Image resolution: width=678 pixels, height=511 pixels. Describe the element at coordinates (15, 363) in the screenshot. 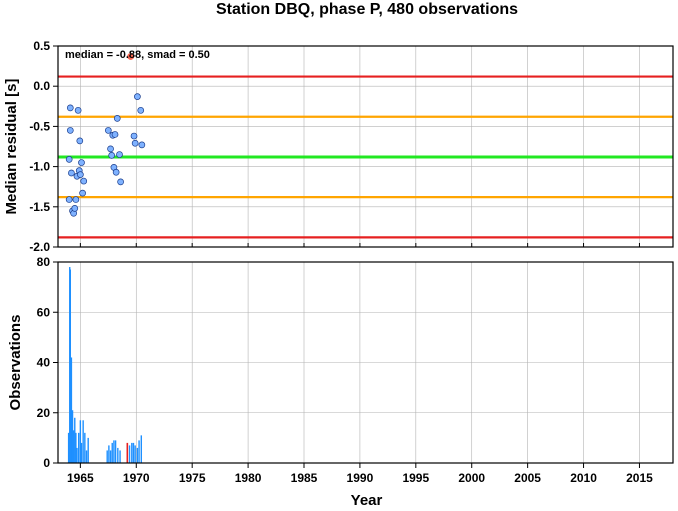

I see `y-axis-label: Observations` at that location.